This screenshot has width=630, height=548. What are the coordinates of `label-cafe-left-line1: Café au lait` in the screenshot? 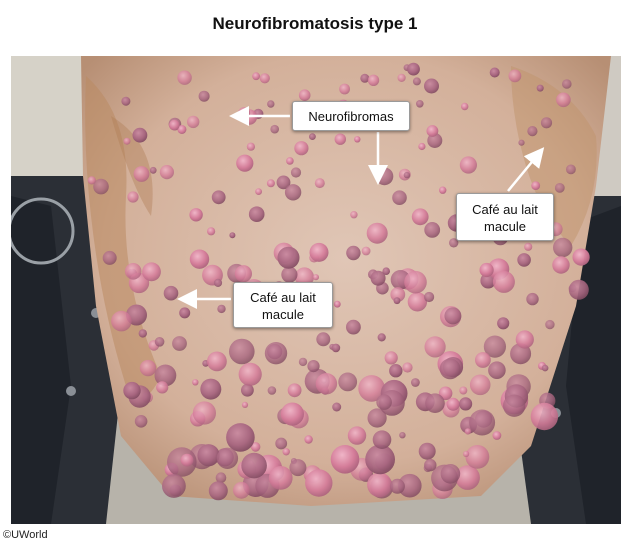 It's located at (283, 297).